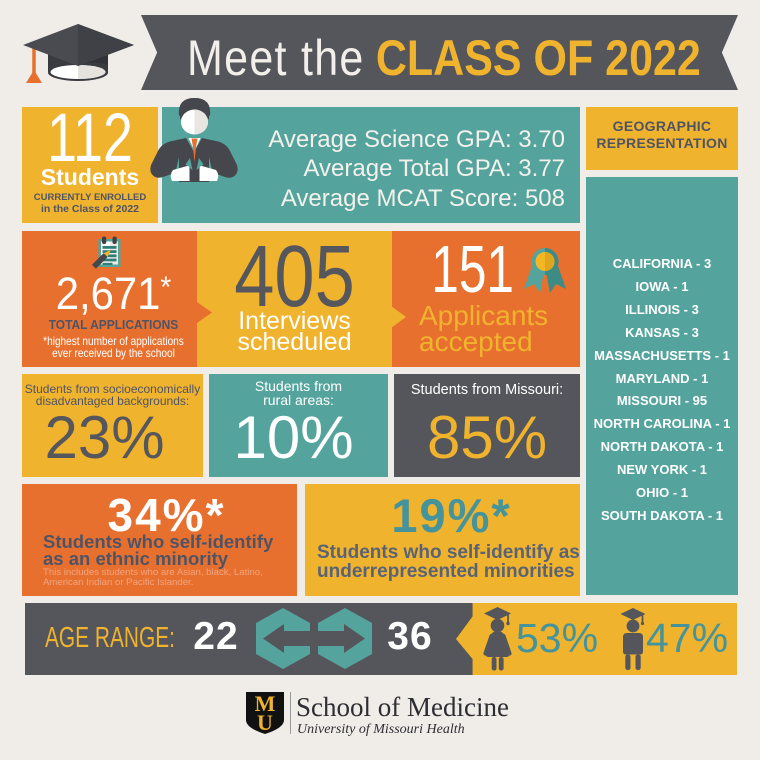 The image size is (760, 760). I want to click on svg-text: U, so click(265, 722).